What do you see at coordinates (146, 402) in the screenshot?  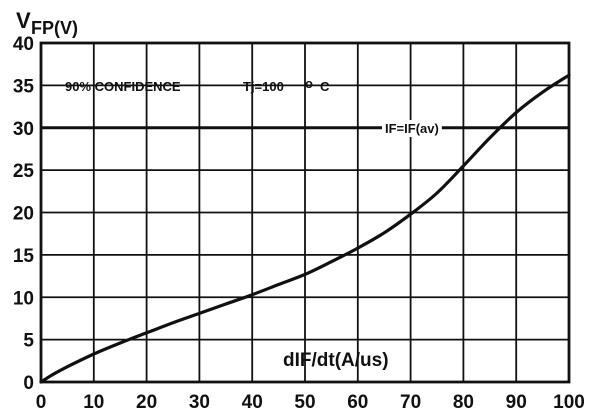 I see `x-tick-label: 20` at bounding box center [146, 402].